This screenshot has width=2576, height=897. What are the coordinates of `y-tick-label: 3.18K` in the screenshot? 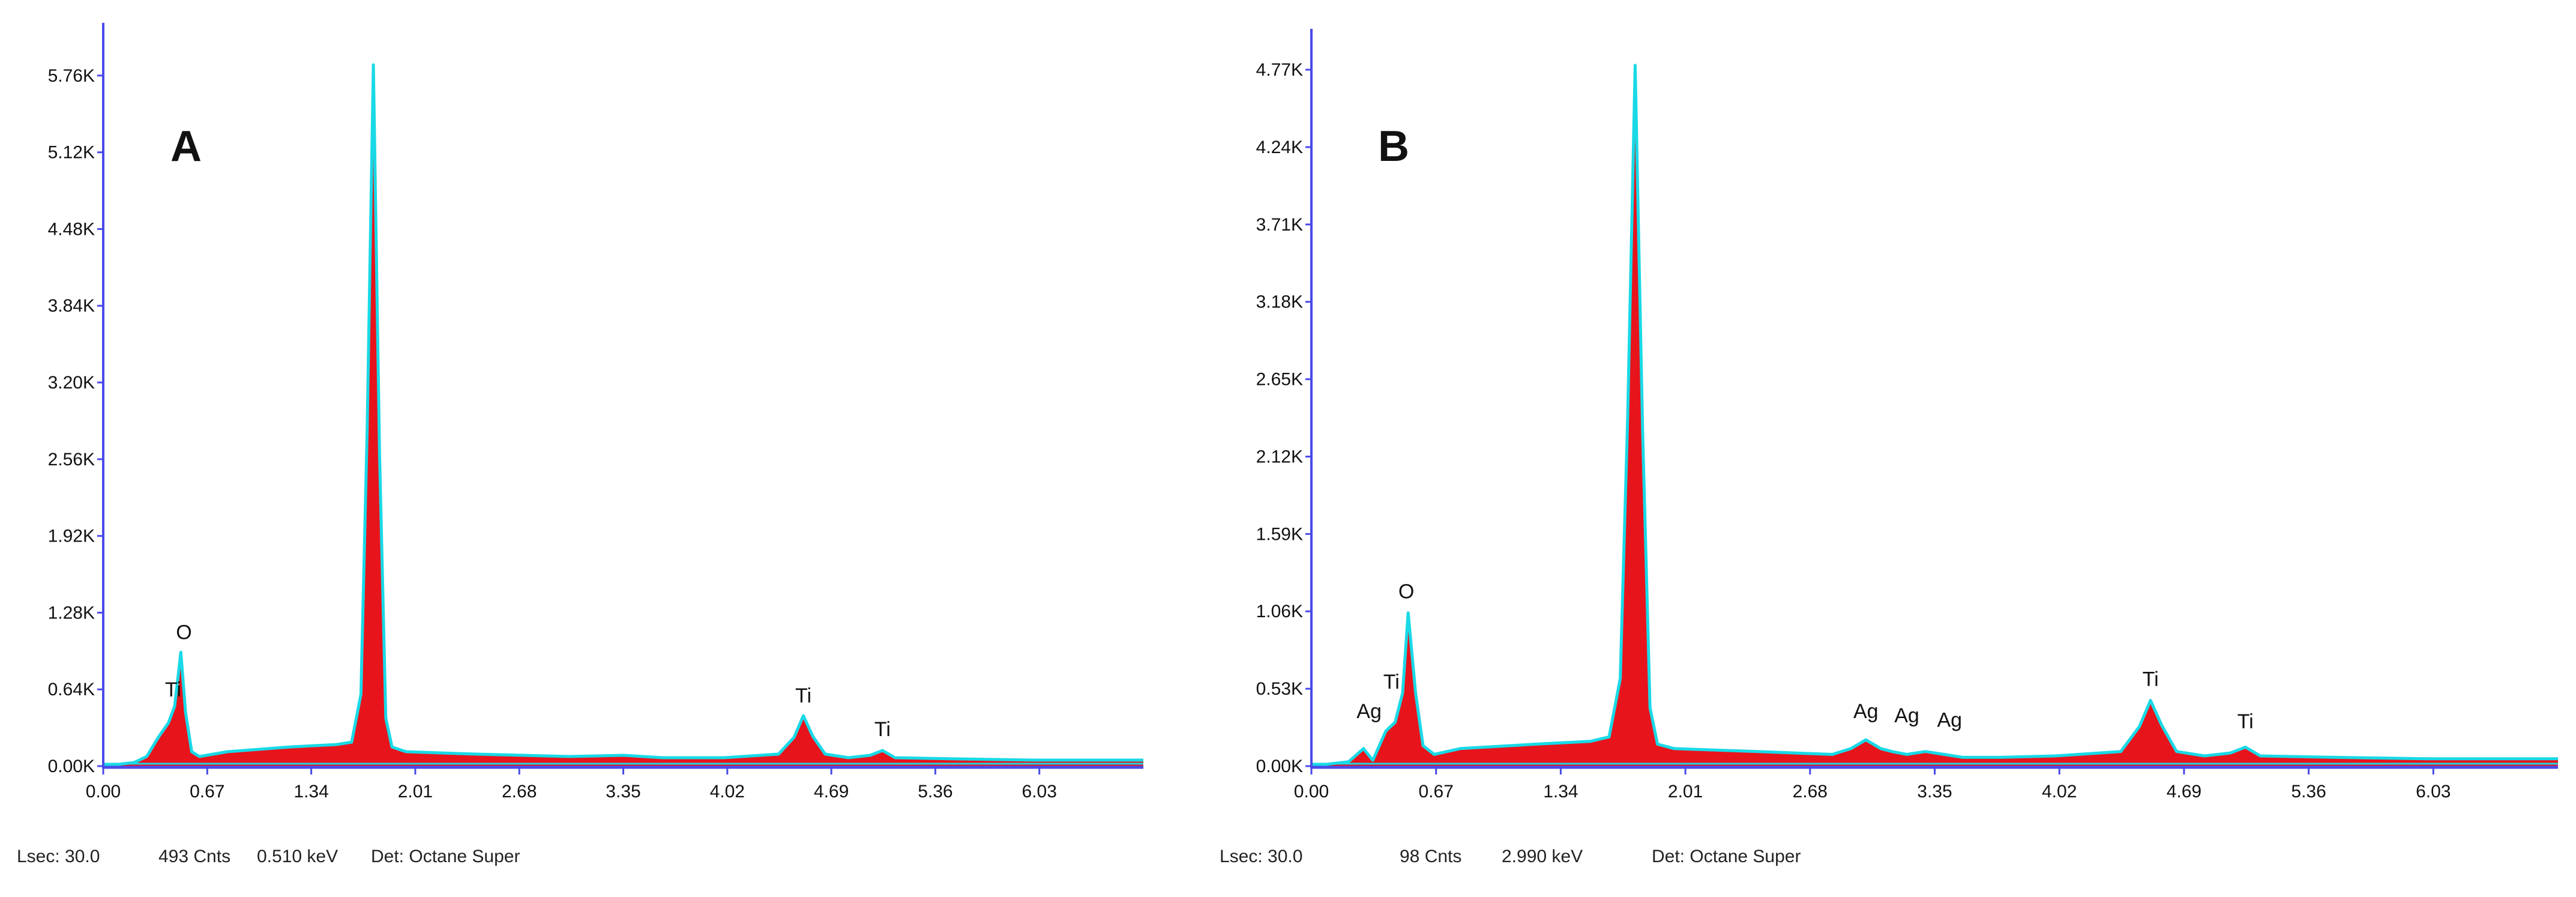 It's located at (1279, 302).